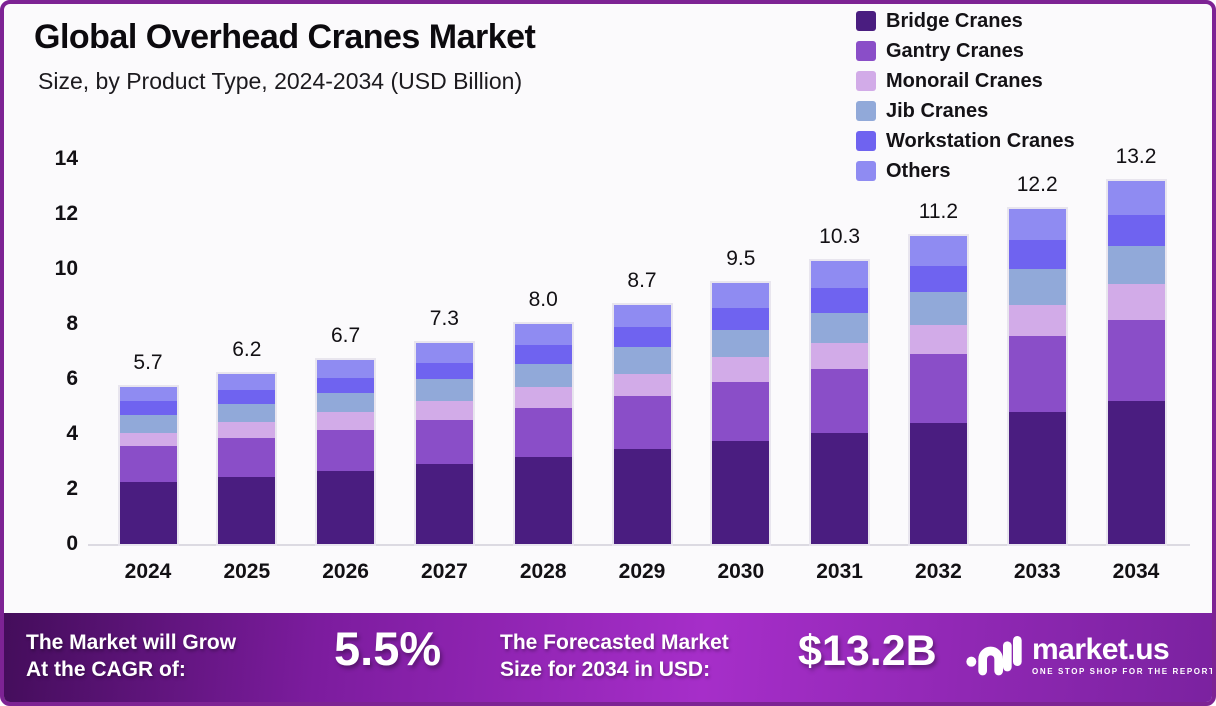 The image size is (1216, 706). Describe the element at coordinates (66, 268) in the screenshot. I see `y-axis-tick-label: 10` at that location.